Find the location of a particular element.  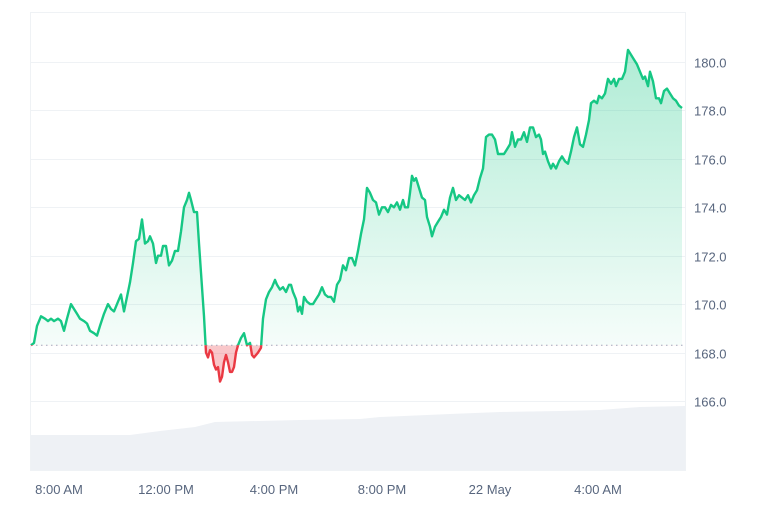

y-tick-label: 170.0 is located at coordinates (710, 304).